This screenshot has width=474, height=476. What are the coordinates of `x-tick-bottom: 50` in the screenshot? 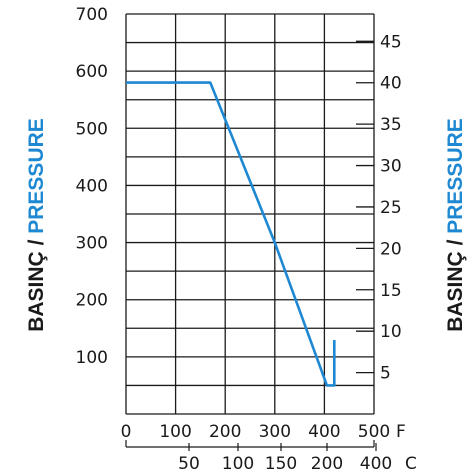 It's located at (189, 464).